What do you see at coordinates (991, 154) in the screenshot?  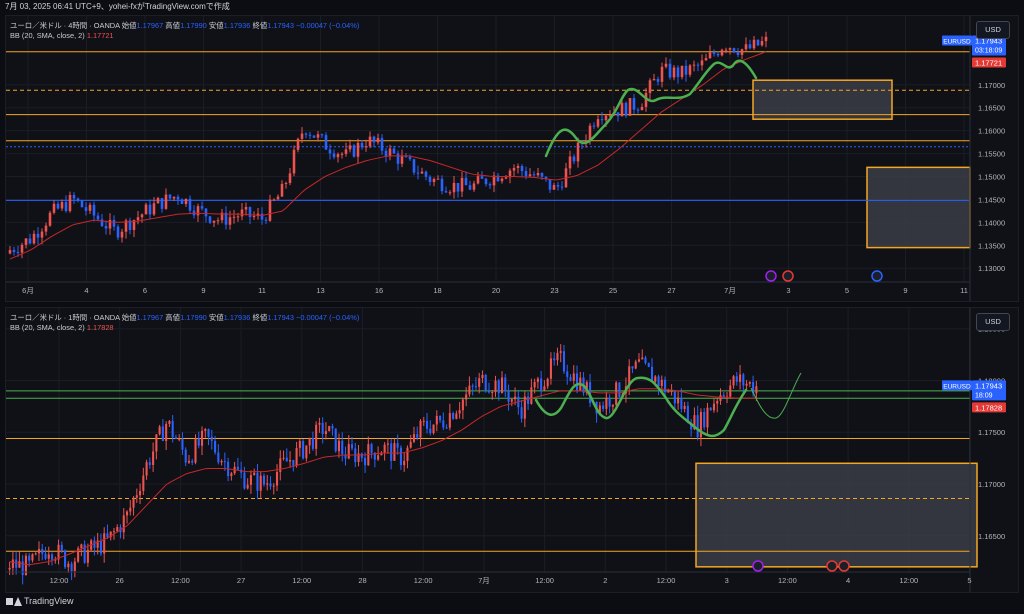 I see `y-tick-label: 1.15500` at bounding box center [991, 154].